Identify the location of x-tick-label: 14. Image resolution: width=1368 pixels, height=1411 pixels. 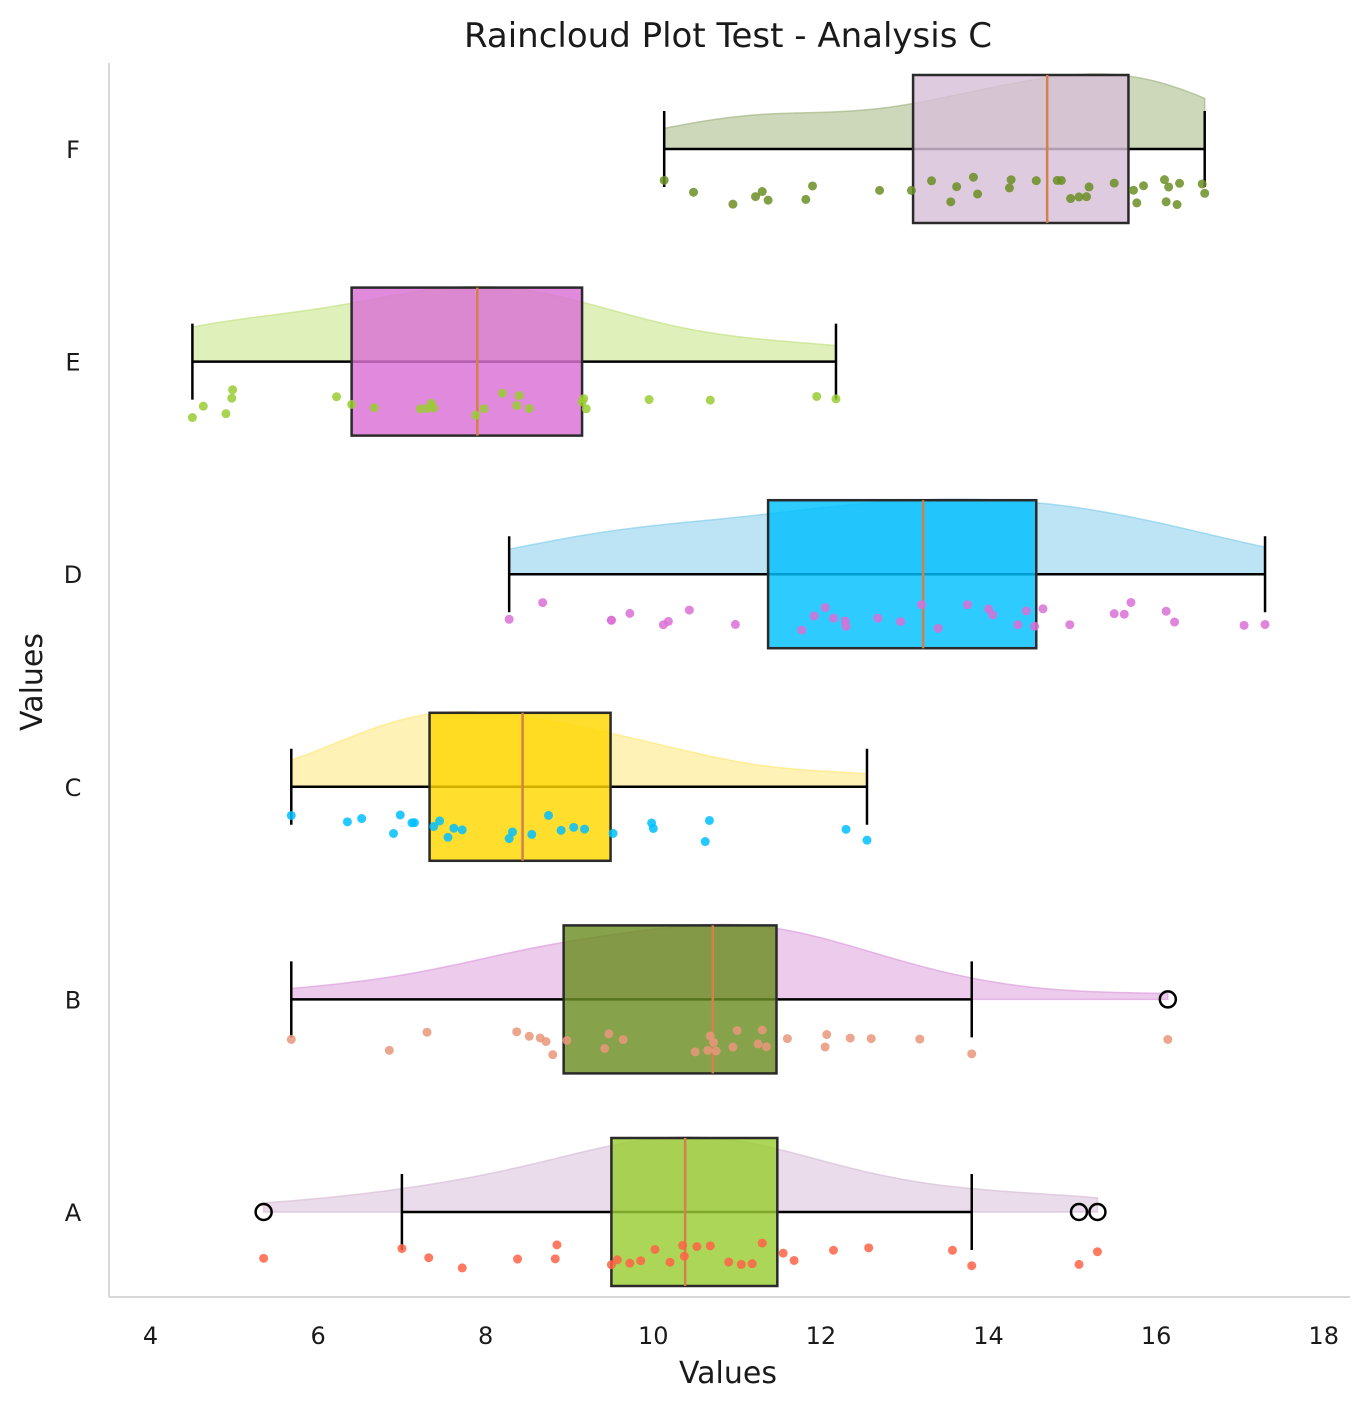
(988, 1336).